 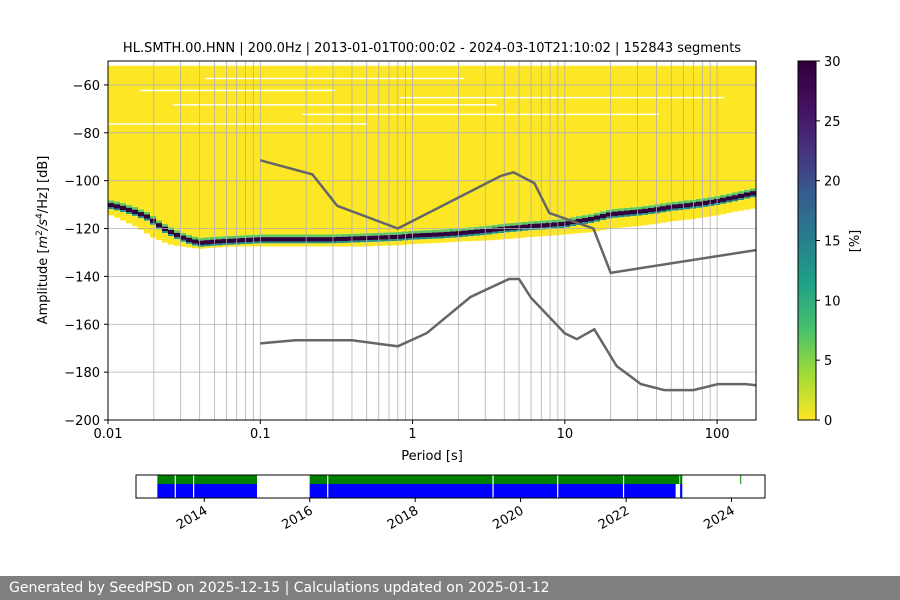 What do you see at coordinates (403, 518) in the screenshot?
I see `timeline-tick-label: 2018` at bounding box center [403, 518].